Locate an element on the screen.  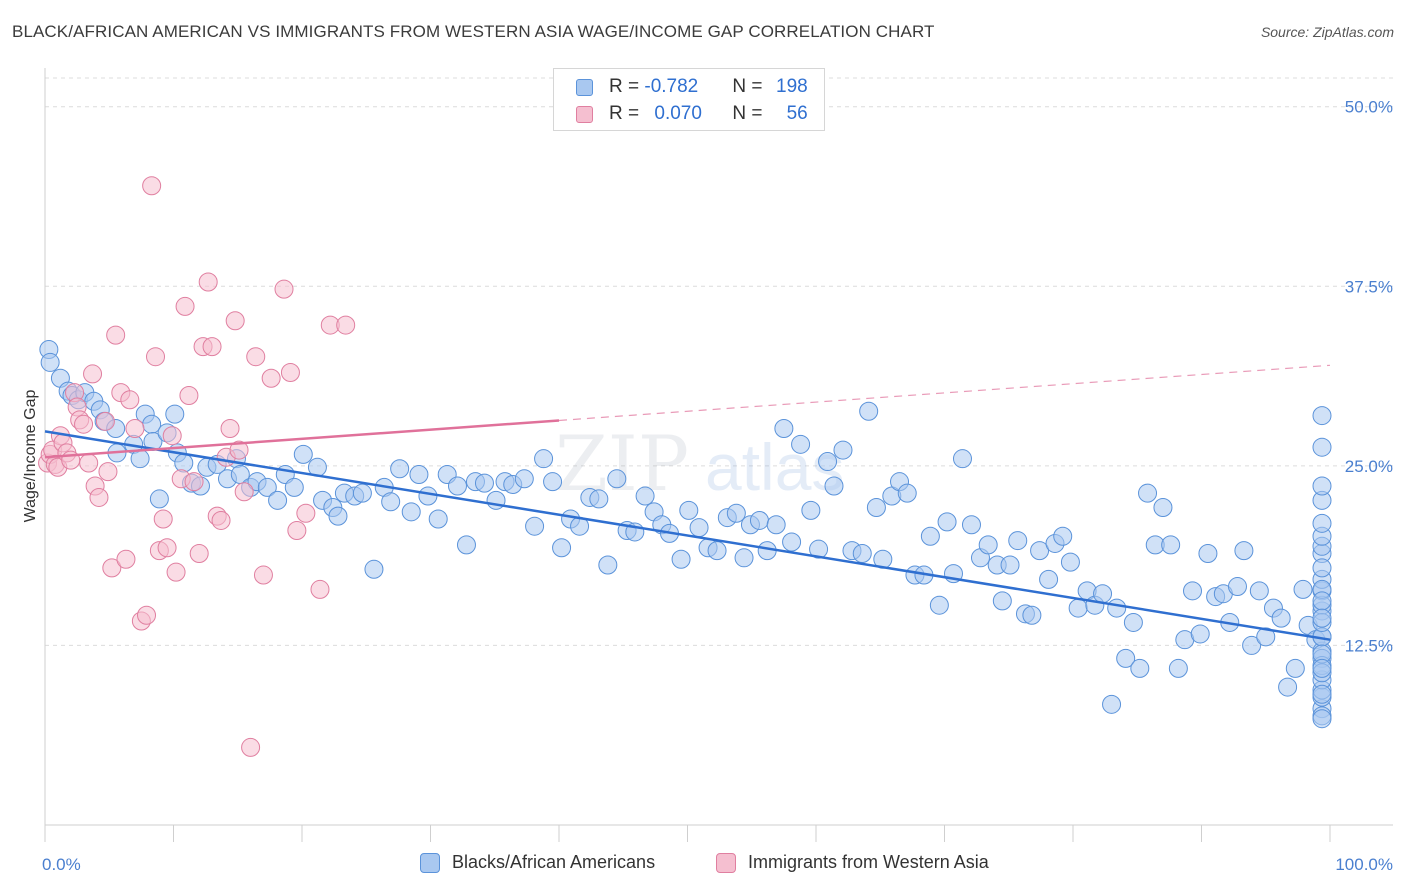
y-tick-label: 12.5% is located at coordinates (1369, 645).